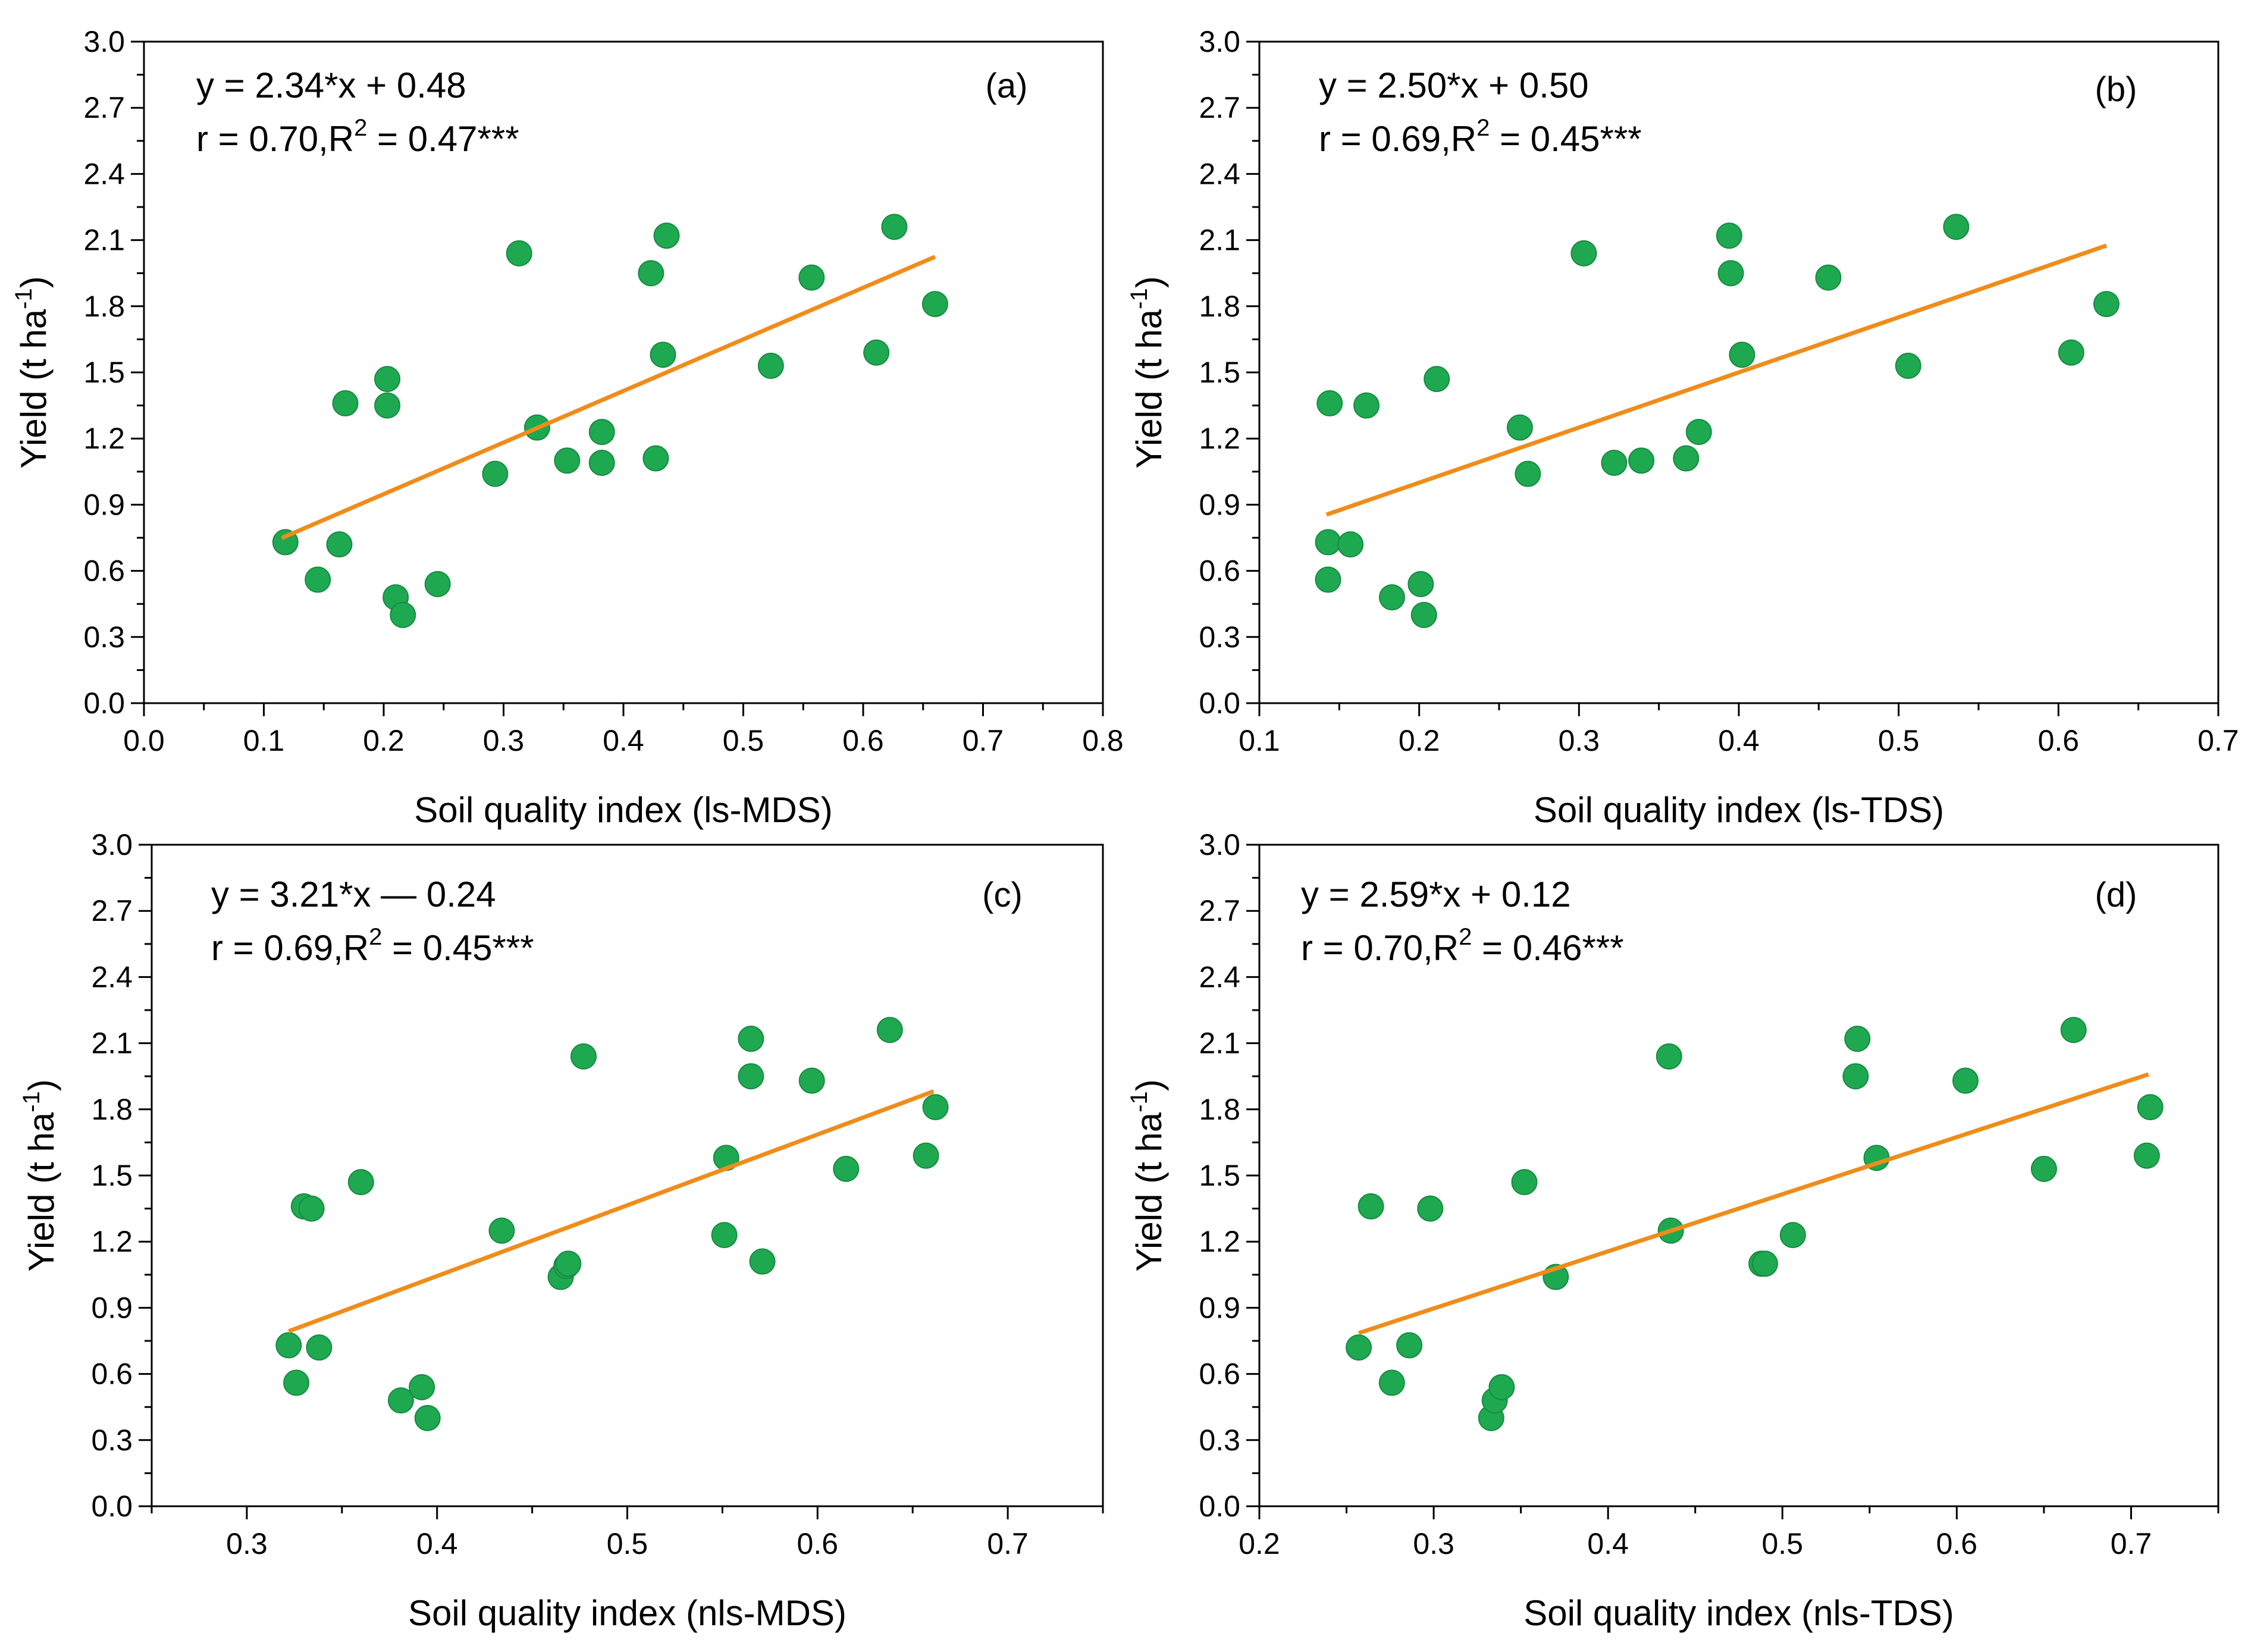 The image size is (2251, 1652). Describe the element at coordinates (144, 740) in the screenshot. I see `x-tick-label: 0.0` at that location.